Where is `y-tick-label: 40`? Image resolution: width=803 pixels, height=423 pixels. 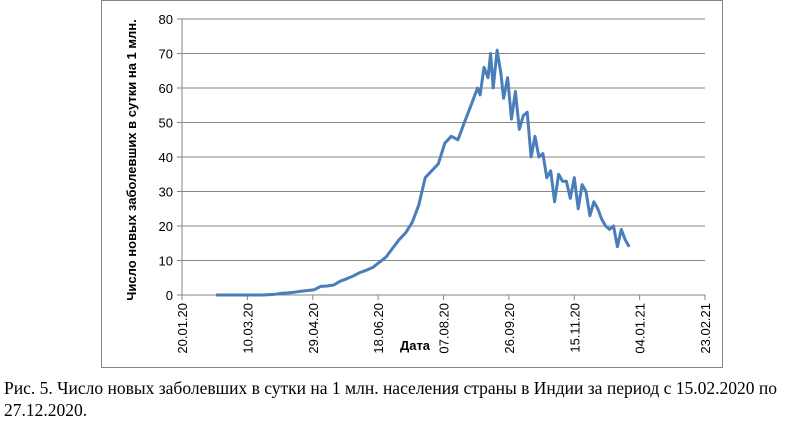 y-tick-label: 40 is located at coordinates (166, 157).